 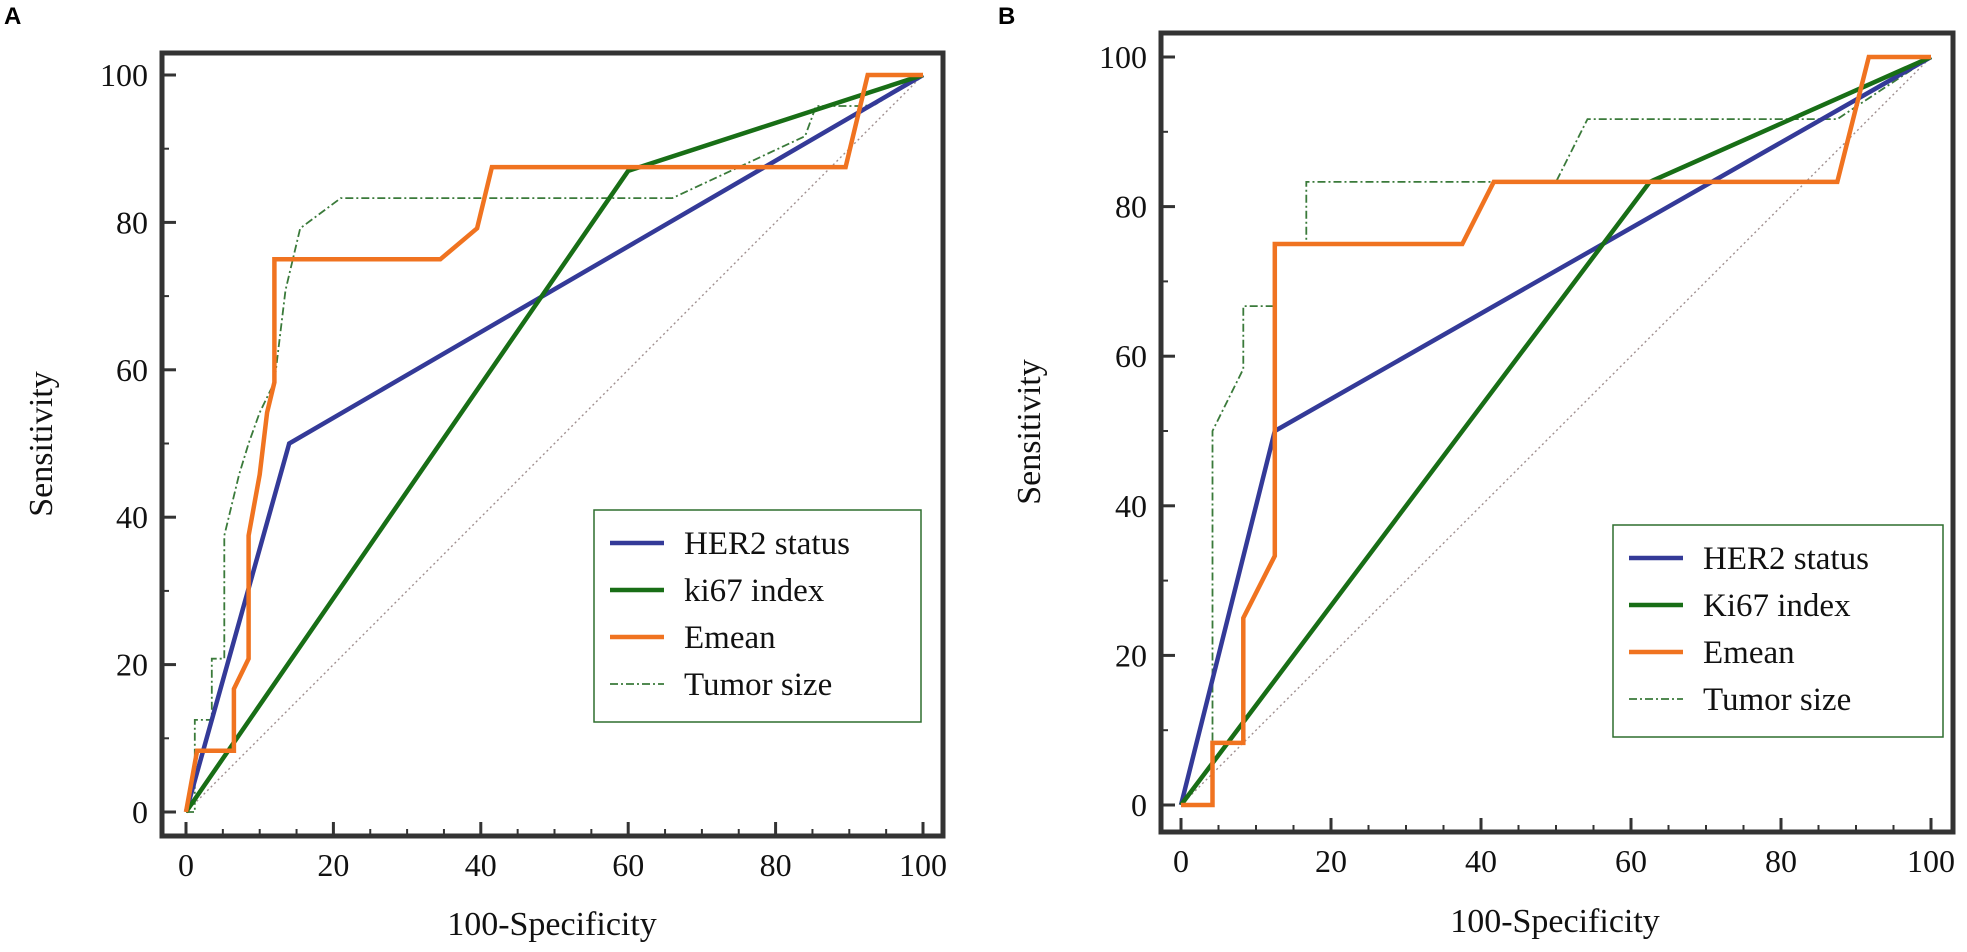 I want to click on legend-label: ki67 index, so click(x=754, y=591).